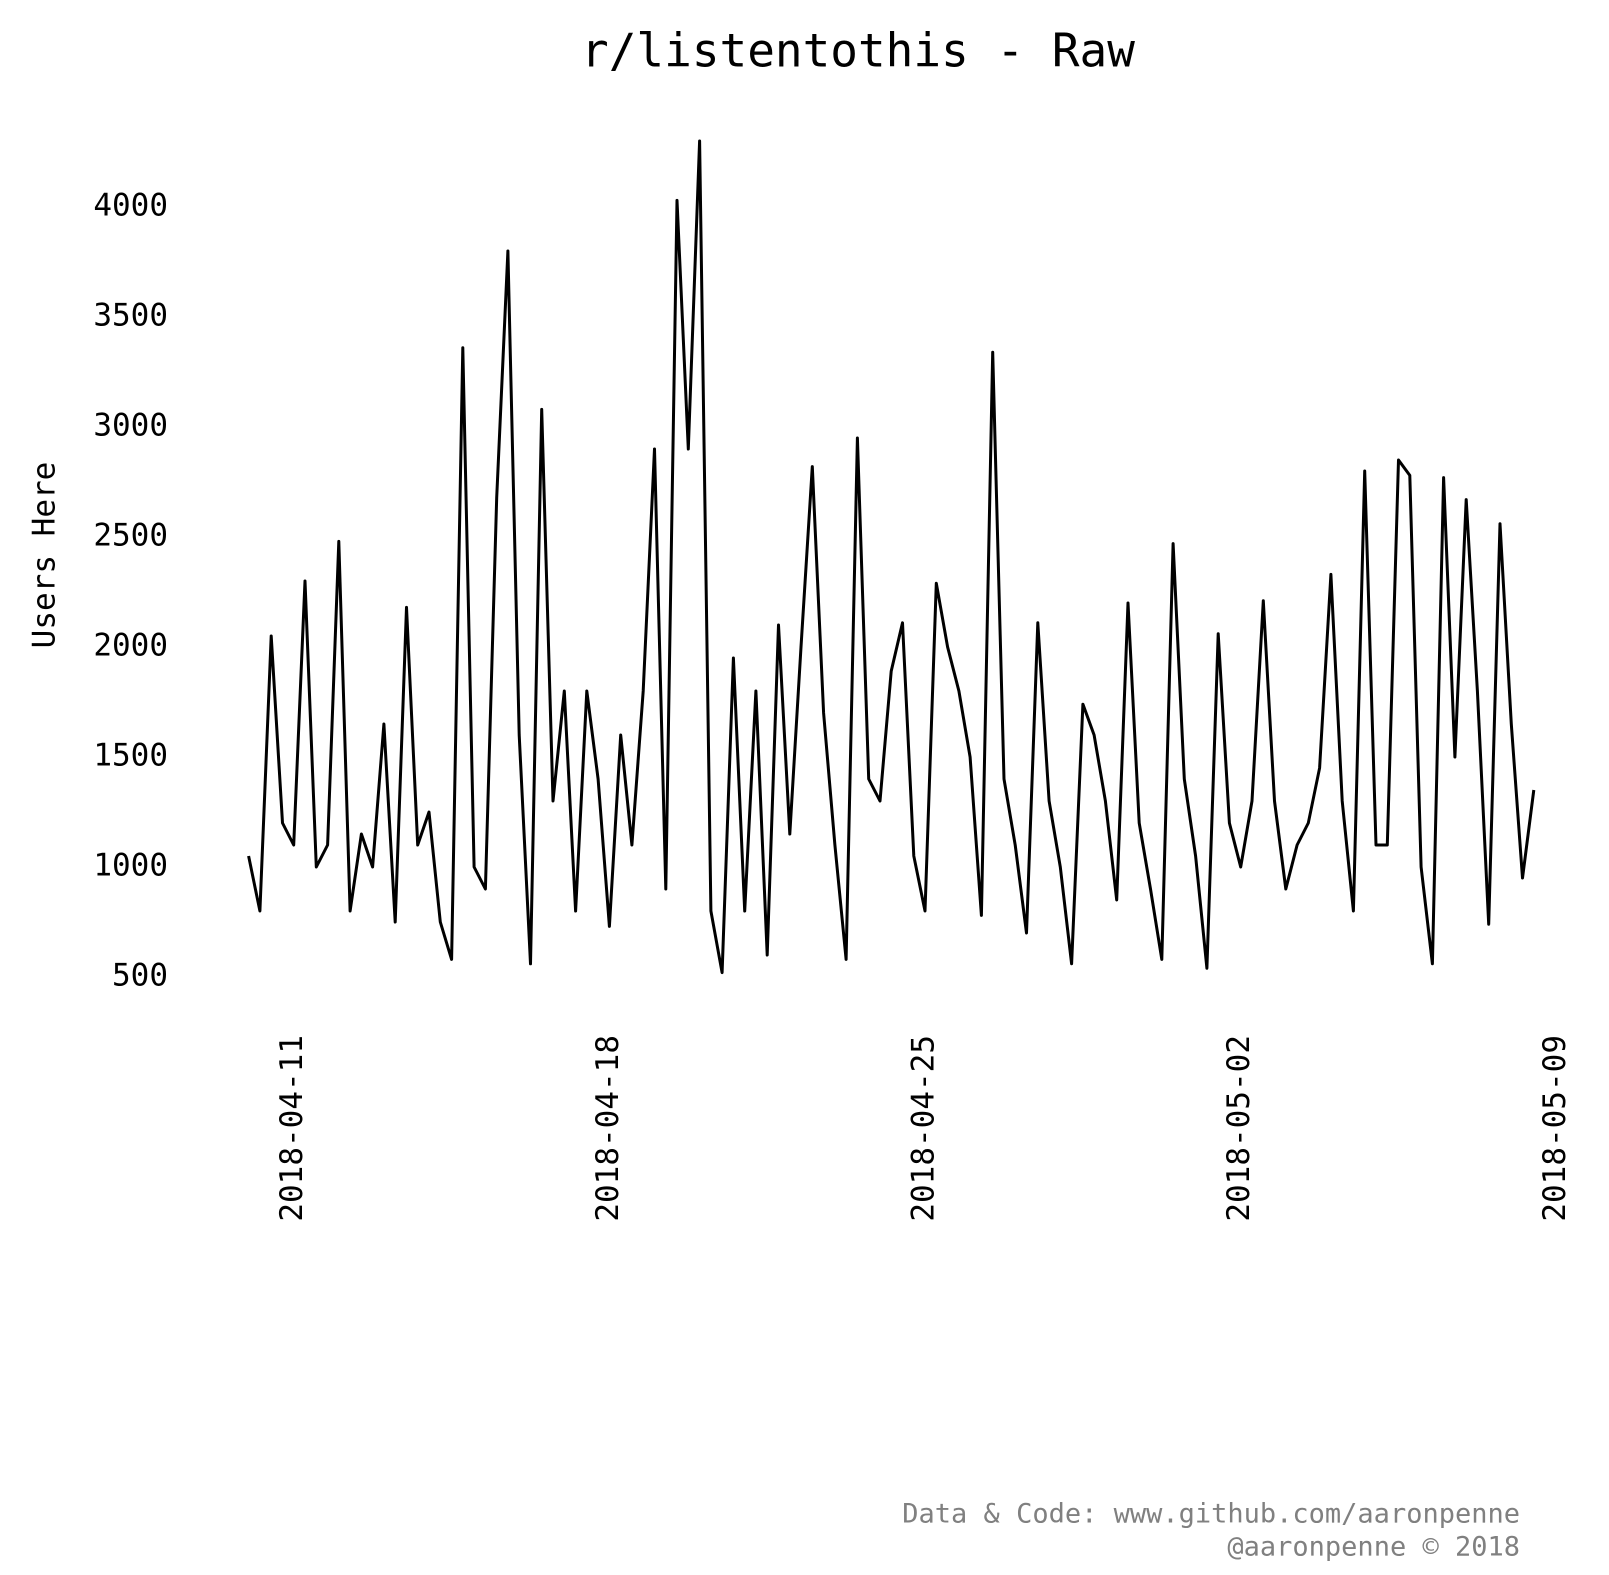 The width and height of the screenshot is (1609, 1575). I want to click on chart-title: r/listentothis - Raw, so click(858, 51).